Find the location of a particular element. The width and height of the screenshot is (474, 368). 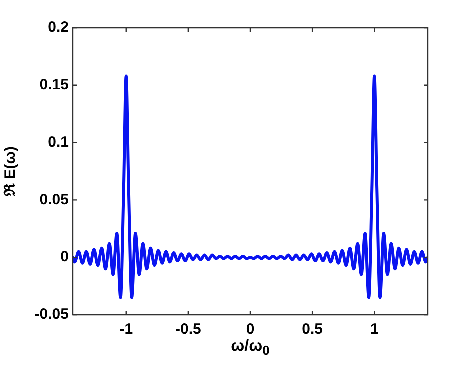

x-axis-title: ω/ω$_{0}$ is located at coordinates (250, 349).